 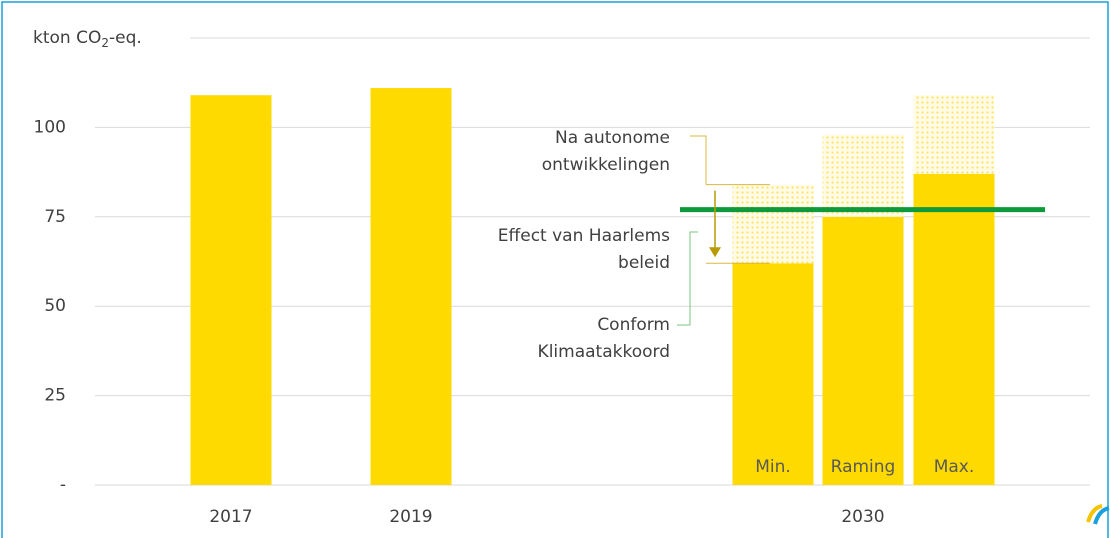 What do you see at coordinates (1098, 514) in the screenshot?
I see `logo` at bounding box center [1098, 514].